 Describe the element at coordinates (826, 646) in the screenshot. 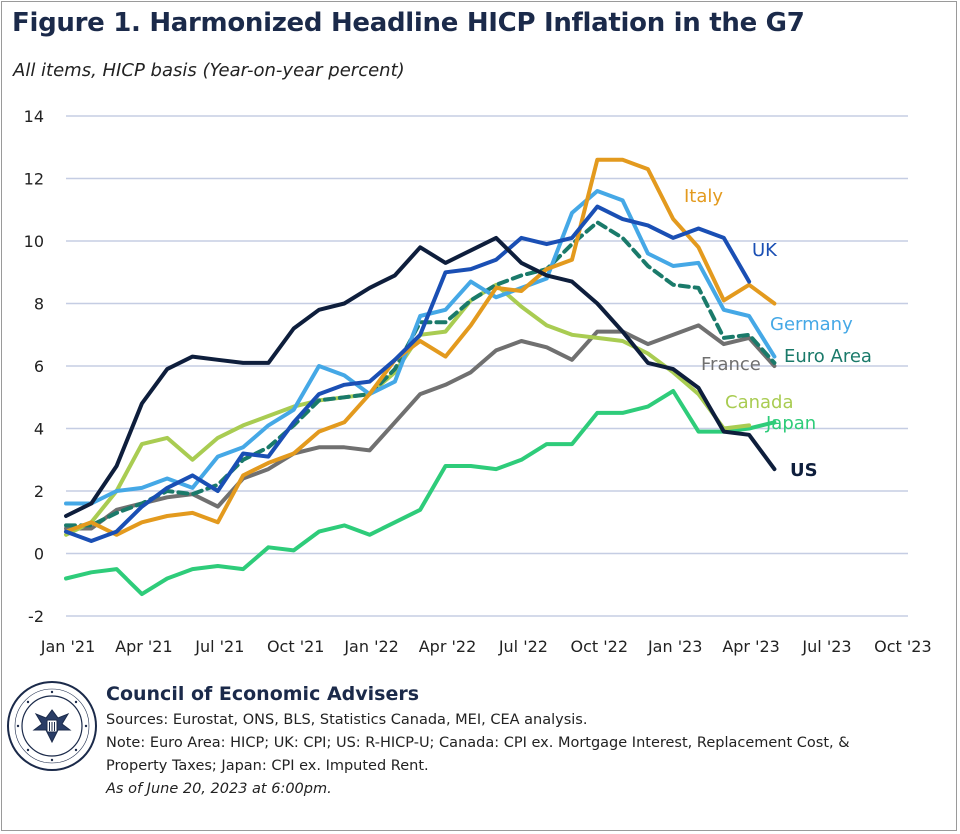

I see `x-tick-label: Jul '23` at that location.